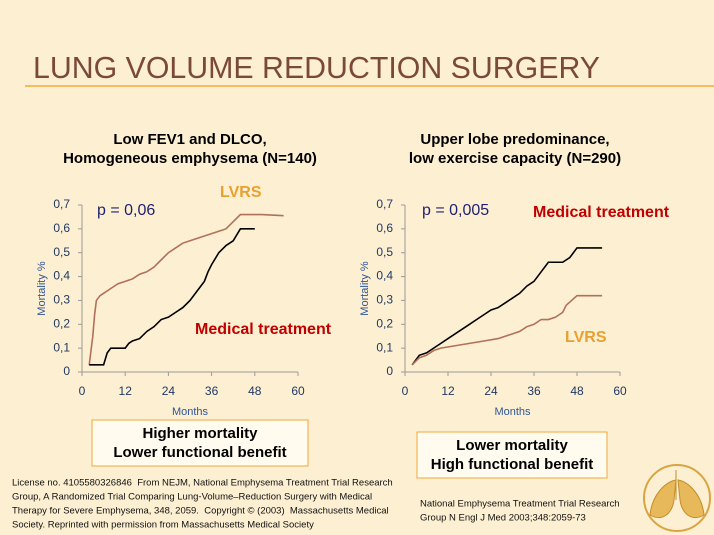  Describe the element at coordinates (455, 210) in the screenshot. I see `annotation: p = 0,005` at that location.